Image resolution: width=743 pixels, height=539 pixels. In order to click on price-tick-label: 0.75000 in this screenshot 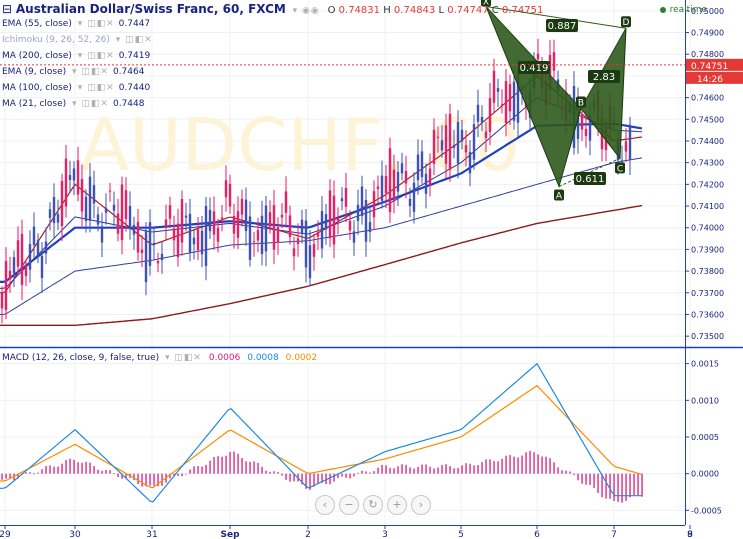, I will do `click(707, 11)`.